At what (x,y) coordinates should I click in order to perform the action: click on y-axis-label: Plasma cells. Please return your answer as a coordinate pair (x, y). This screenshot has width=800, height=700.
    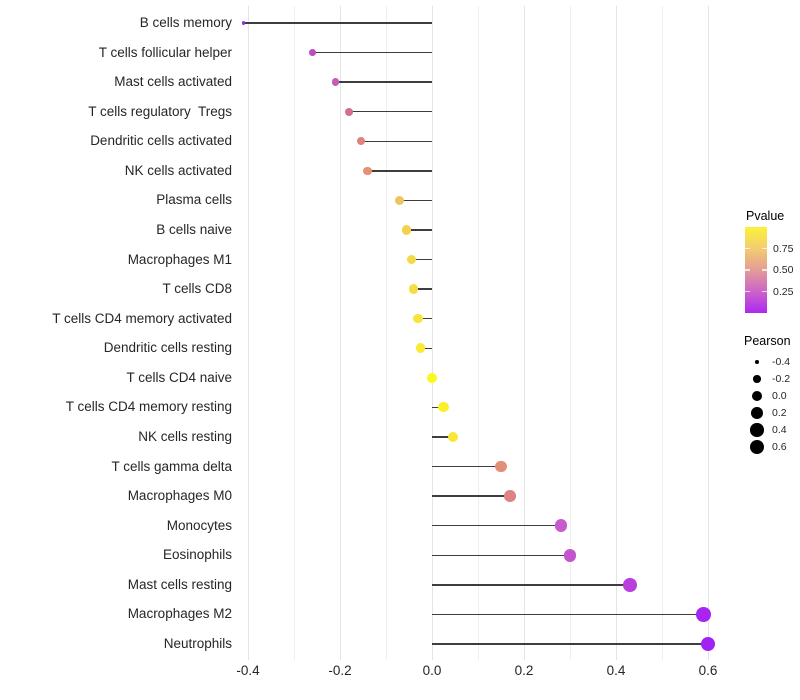
    Looking at the image, I should click on (194, 200).